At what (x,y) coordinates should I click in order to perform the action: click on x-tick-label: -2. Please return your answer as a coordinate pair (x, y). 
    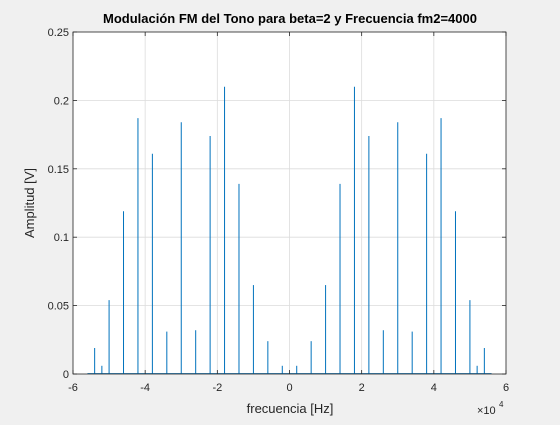
    Looking at the image, I should click on (217, 388).